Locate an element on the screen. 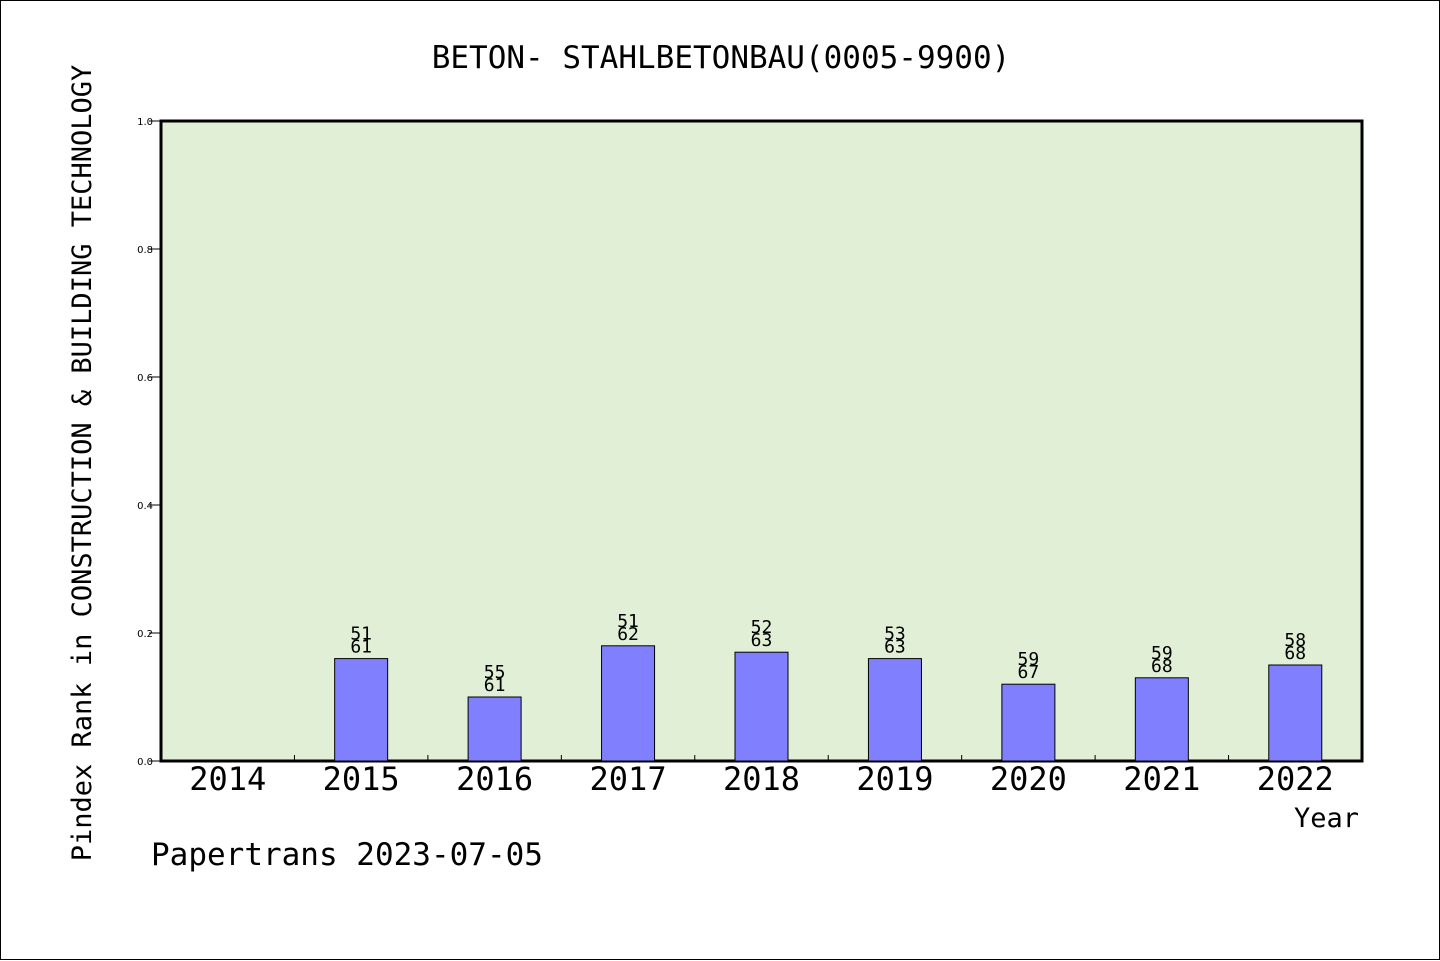  y-tick-label: 0.8 is located at coordinates (145, 250).